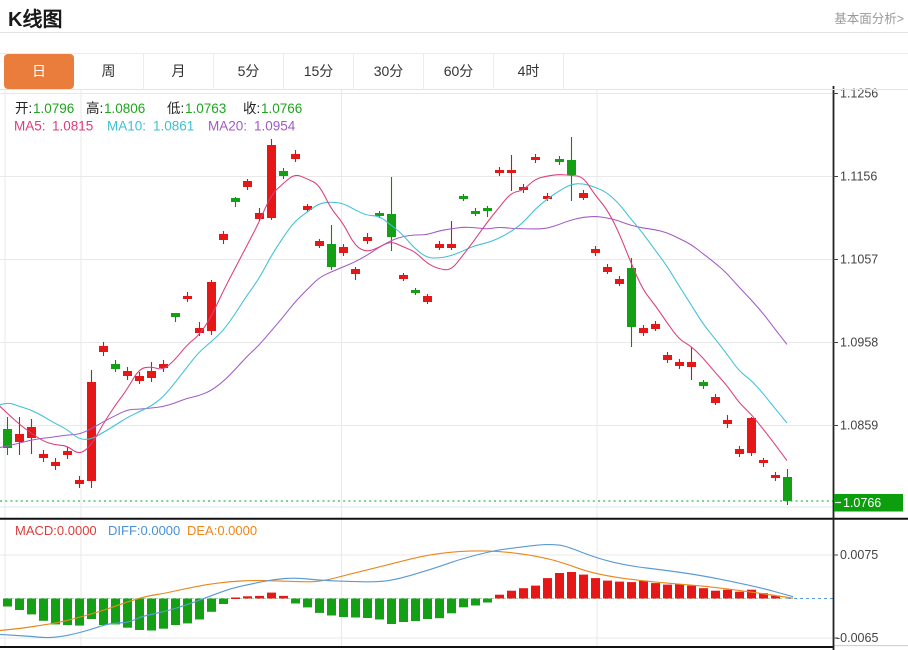 Image resolution: width=908 pixels, height=650 pixels. What do you see at coordinates (859, 343) in the screenshot?
I see `svg-text: 1.0958` at bounding box center [859, 343].